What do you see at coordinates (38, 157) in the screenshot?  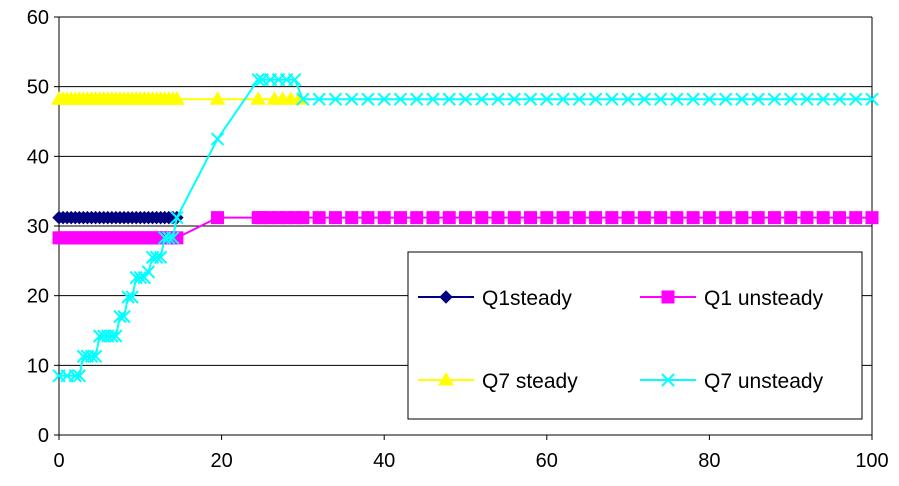 I see `y-tick-label-40: 40` at bounding box center [38, 157].